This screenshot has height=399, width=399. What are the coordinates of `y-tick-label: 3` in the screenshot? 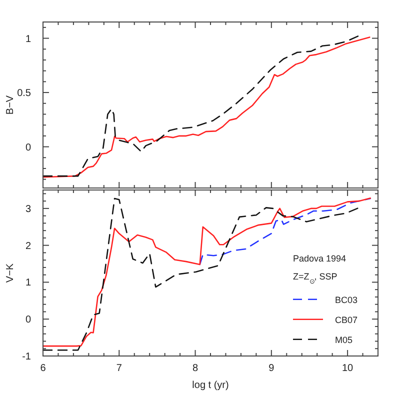 It's located at (28, 209).